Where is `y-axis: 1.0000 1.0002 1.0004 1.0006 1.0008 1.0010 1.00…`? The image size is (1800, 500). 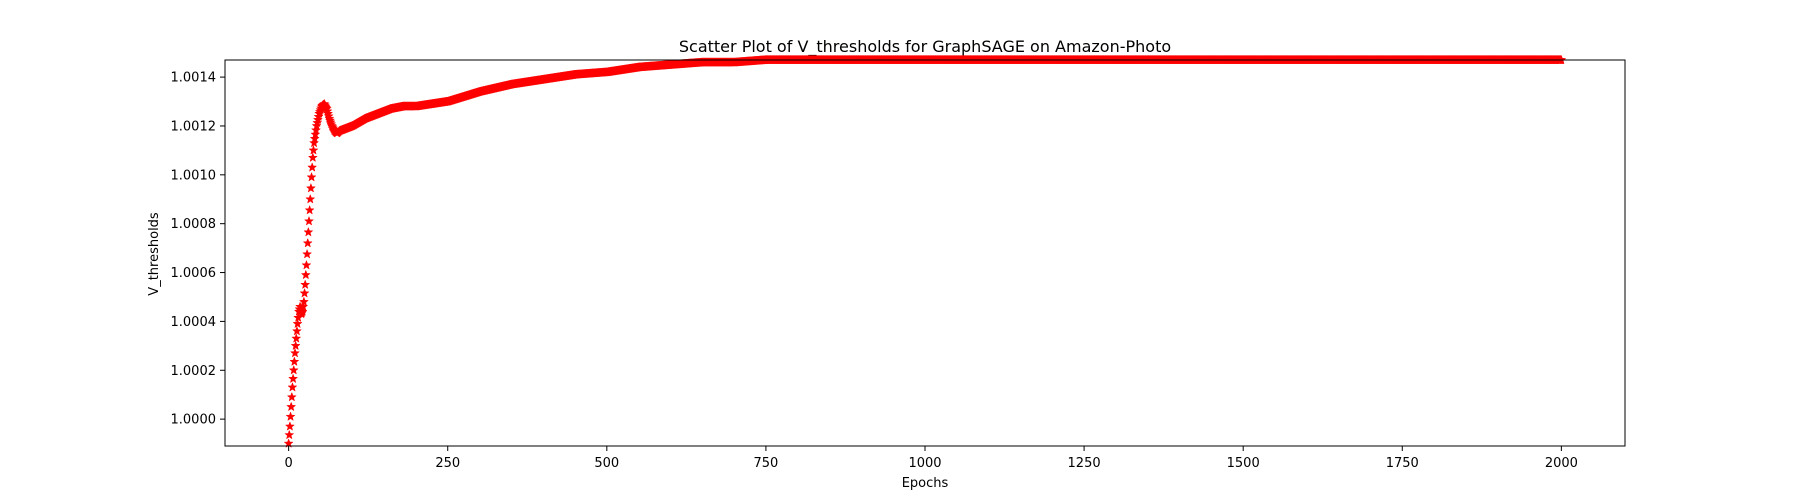 y-axis: 1.0000 1.0002 1.0004 1.0006 1.0008 1.0010 1.00… is located at coordinates (198, 249).